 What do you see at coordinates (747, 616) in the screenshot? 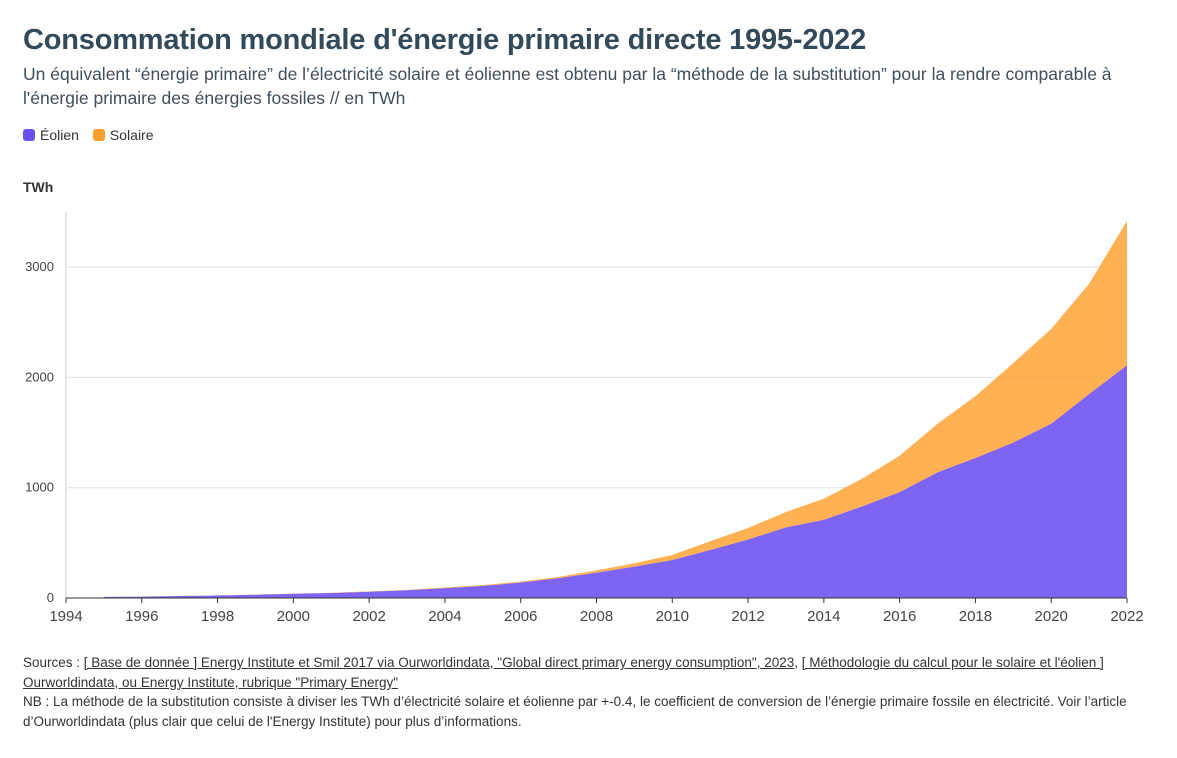
I see `x-tick-label-2012: 2012` at bounding box center [747, 616].